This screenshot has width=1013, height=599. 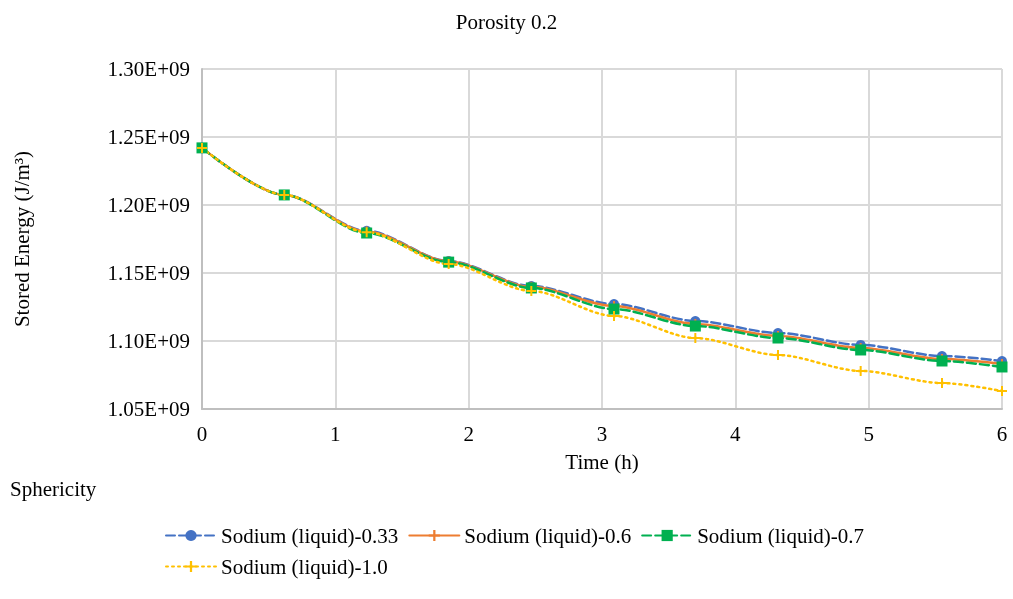 I want to click on chart-title: Porosity 0.2, so click(x=506, y=21).